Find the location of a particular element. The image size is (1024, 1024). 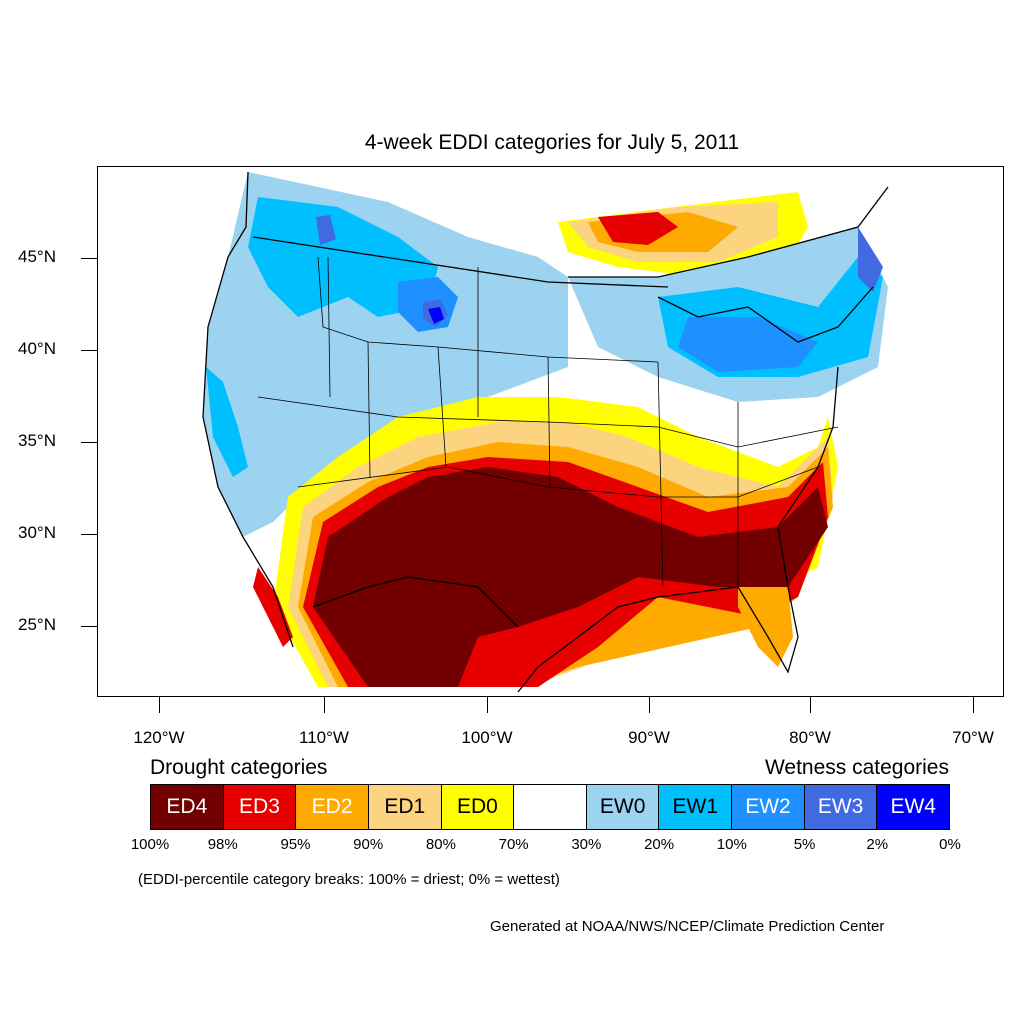

region-ew1-northwest is located at coordinates (343, 257).